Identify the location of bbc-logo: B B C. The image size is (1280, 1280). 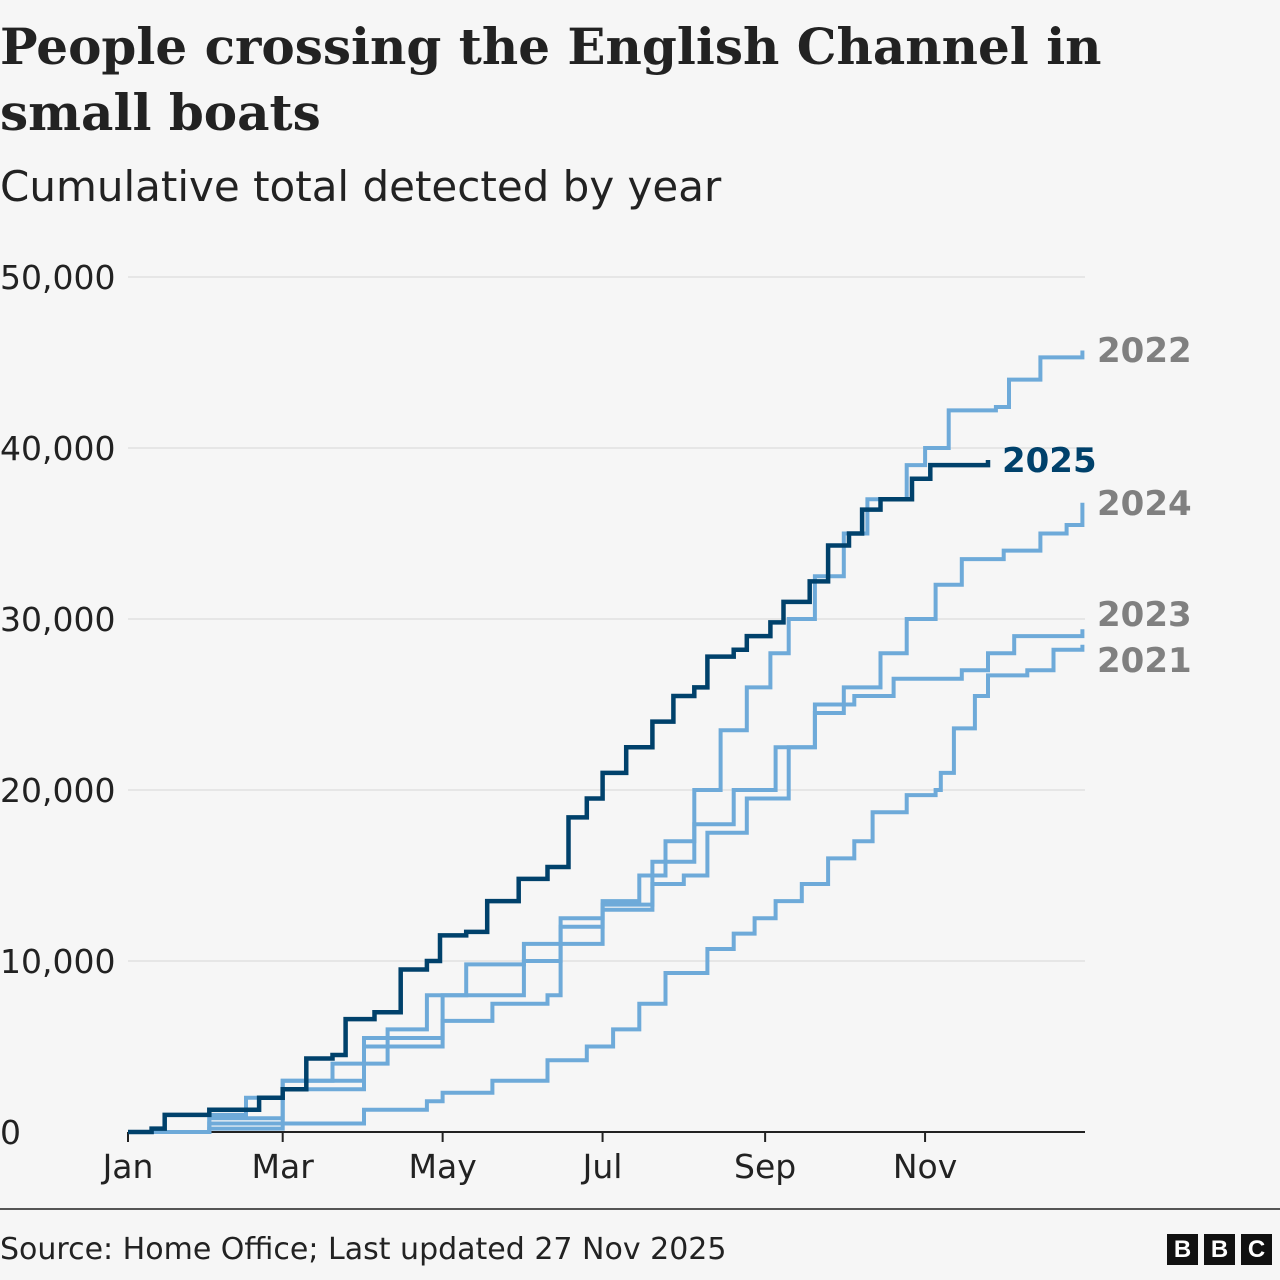
(1219, 1249).